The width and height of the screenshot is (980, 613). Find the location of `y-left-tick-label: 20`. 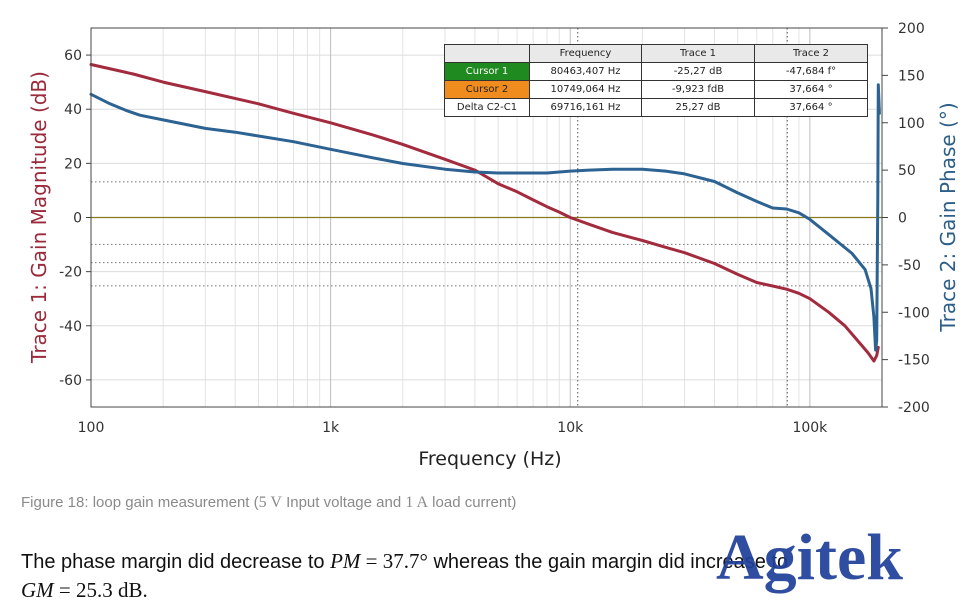

y-left-tick-label: 20 is located at coordinates (73, 164).